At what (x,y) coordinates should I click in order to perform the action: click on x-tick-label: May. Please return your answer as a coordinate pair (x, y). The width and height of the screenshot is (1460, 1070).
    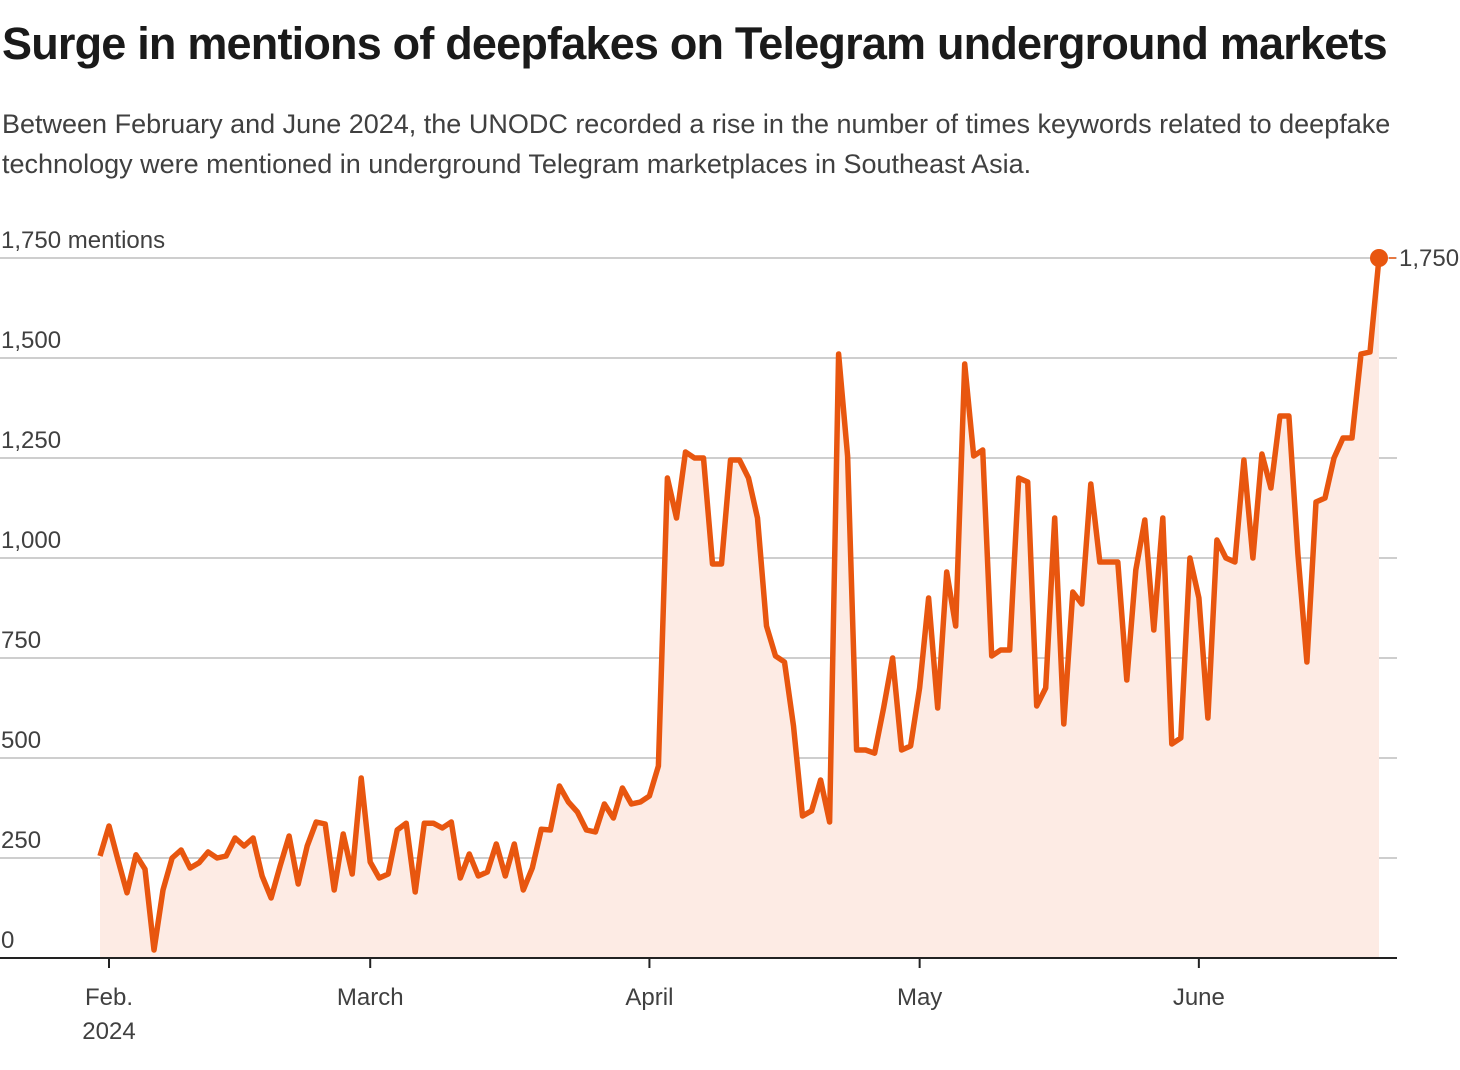
    Looking at the image, I should click on (919, 997).